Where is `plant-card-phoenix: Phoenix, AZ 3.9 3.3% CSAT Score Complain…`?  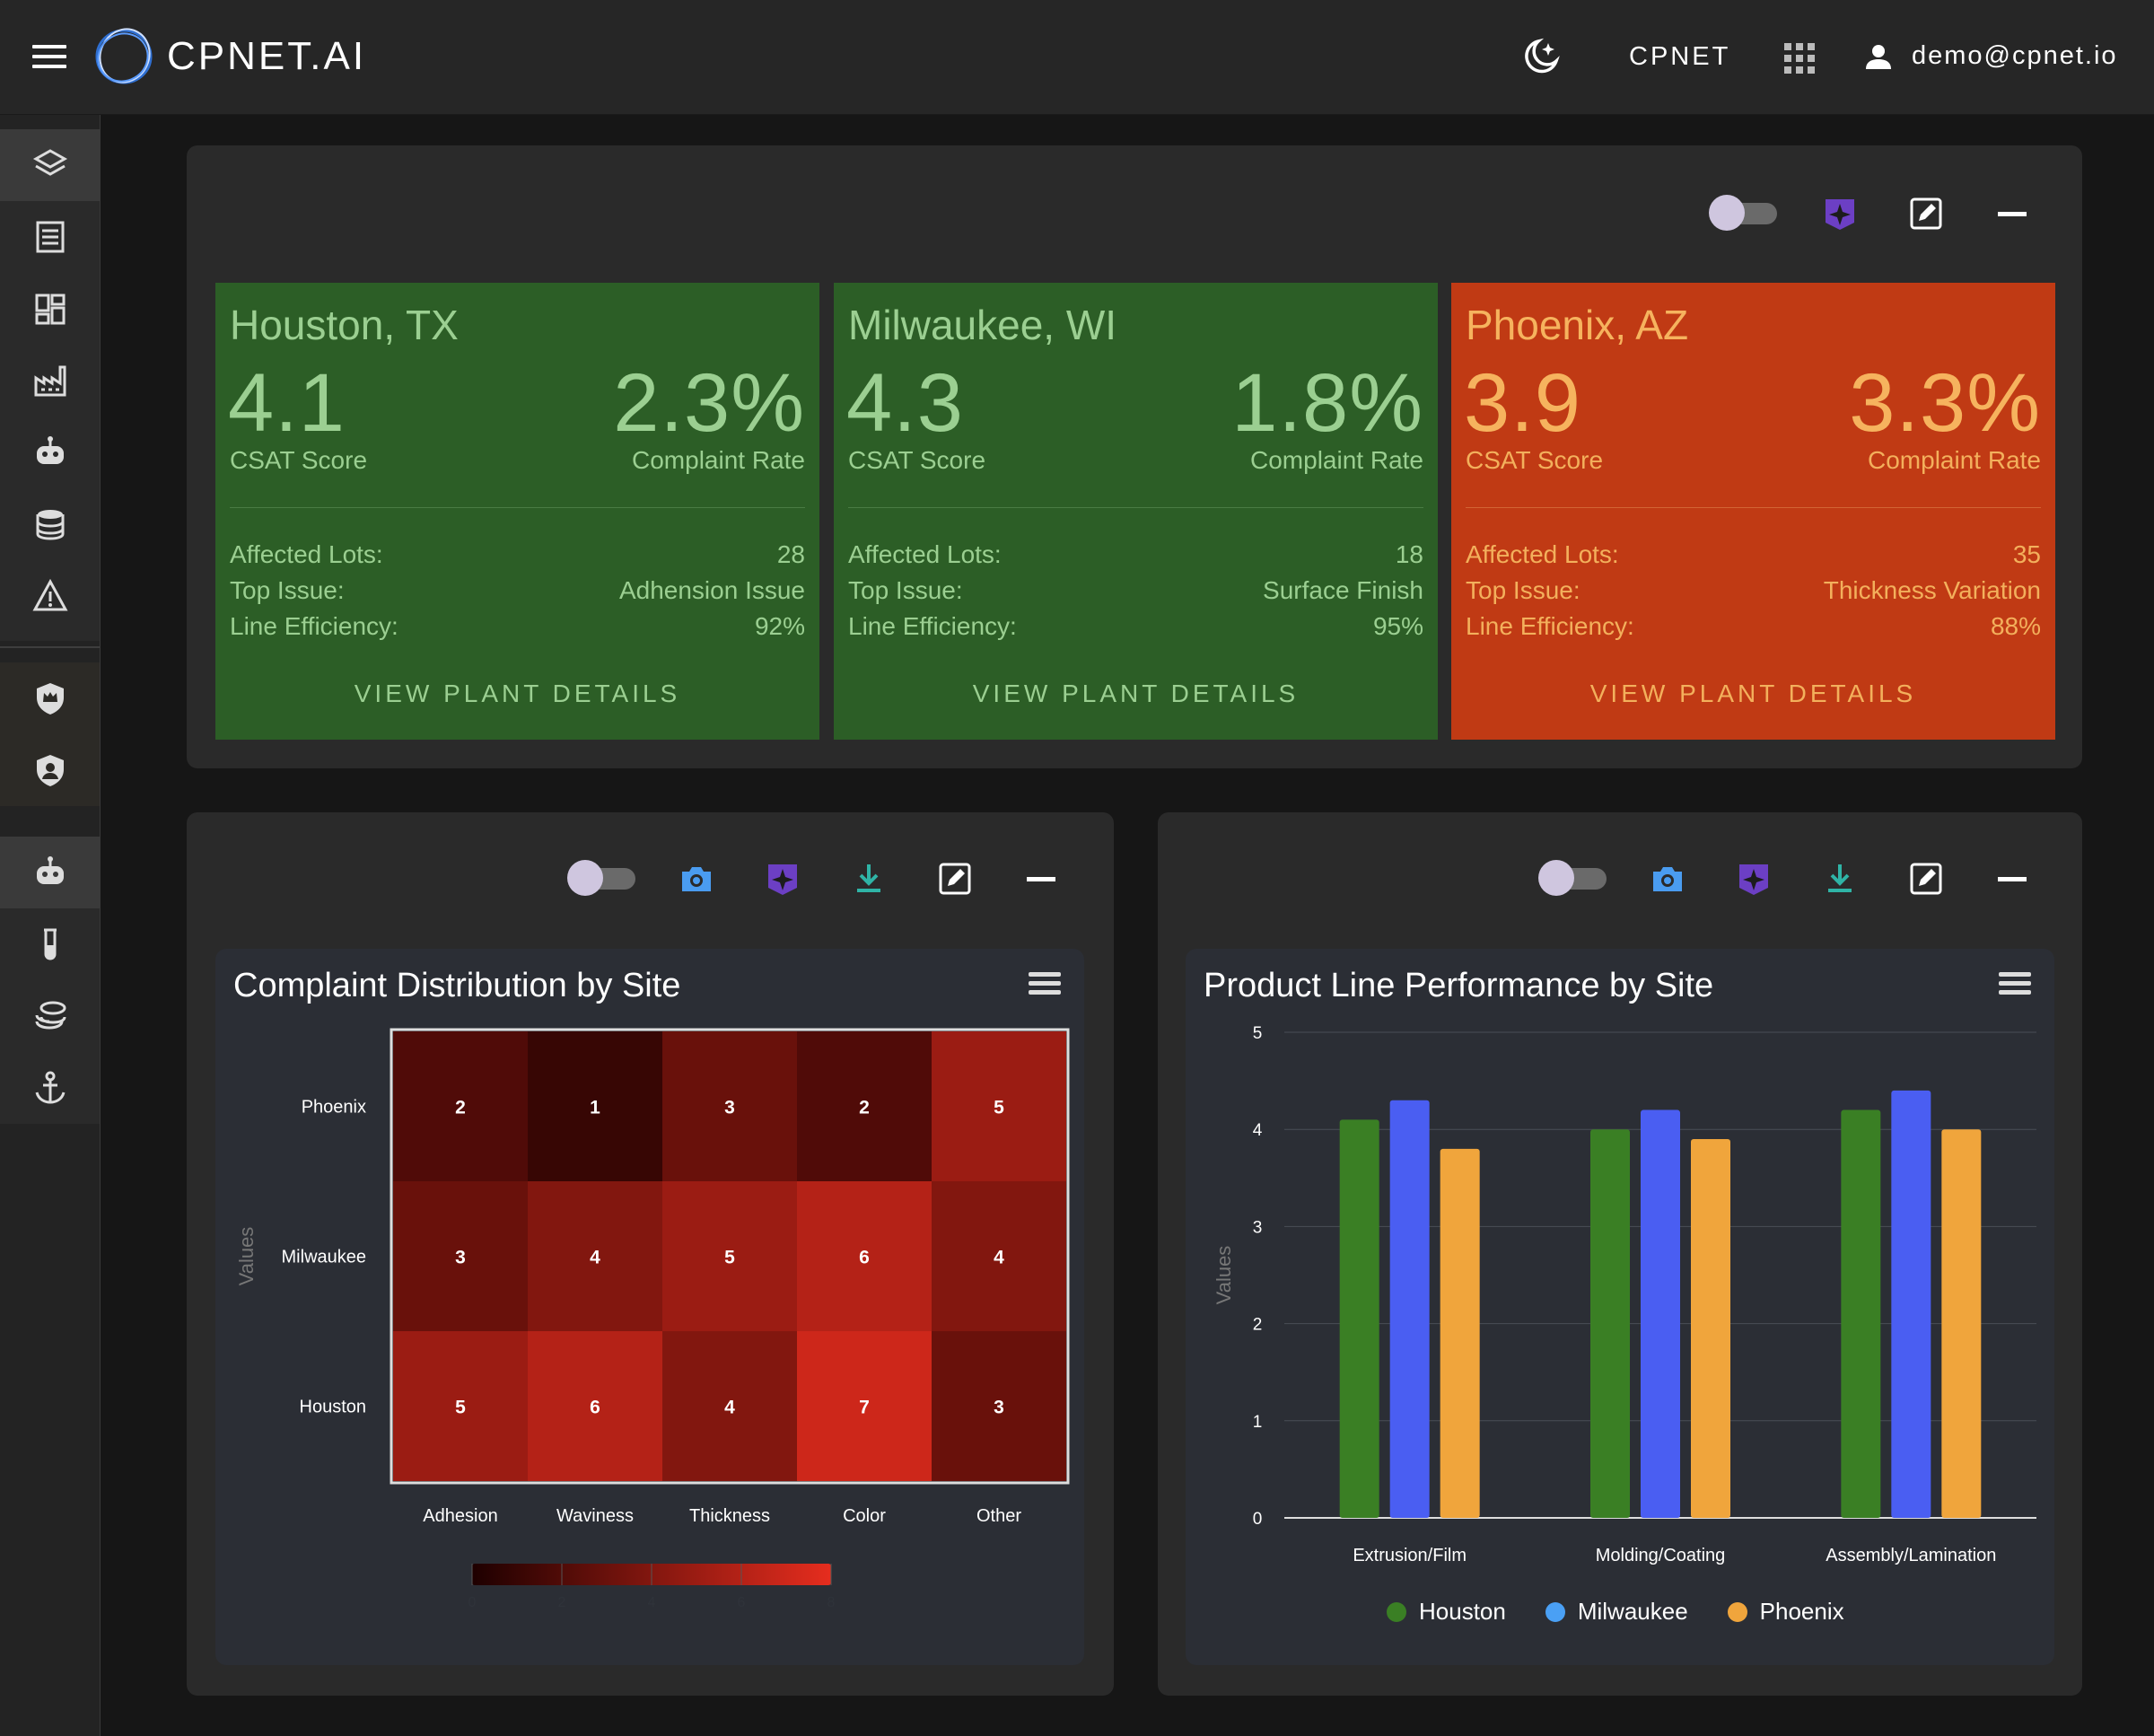 plant-card-phoenix: Phoenix, AZ 3.9 3.3% CSAT Score Complain… is located at coordinates (1753, 512).